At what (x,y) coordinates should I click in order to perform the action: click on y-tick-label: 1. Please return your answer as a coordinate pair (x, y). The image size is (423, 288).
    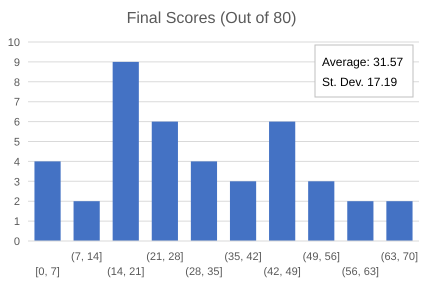
    Looking at the image, I should click on (17, 222).